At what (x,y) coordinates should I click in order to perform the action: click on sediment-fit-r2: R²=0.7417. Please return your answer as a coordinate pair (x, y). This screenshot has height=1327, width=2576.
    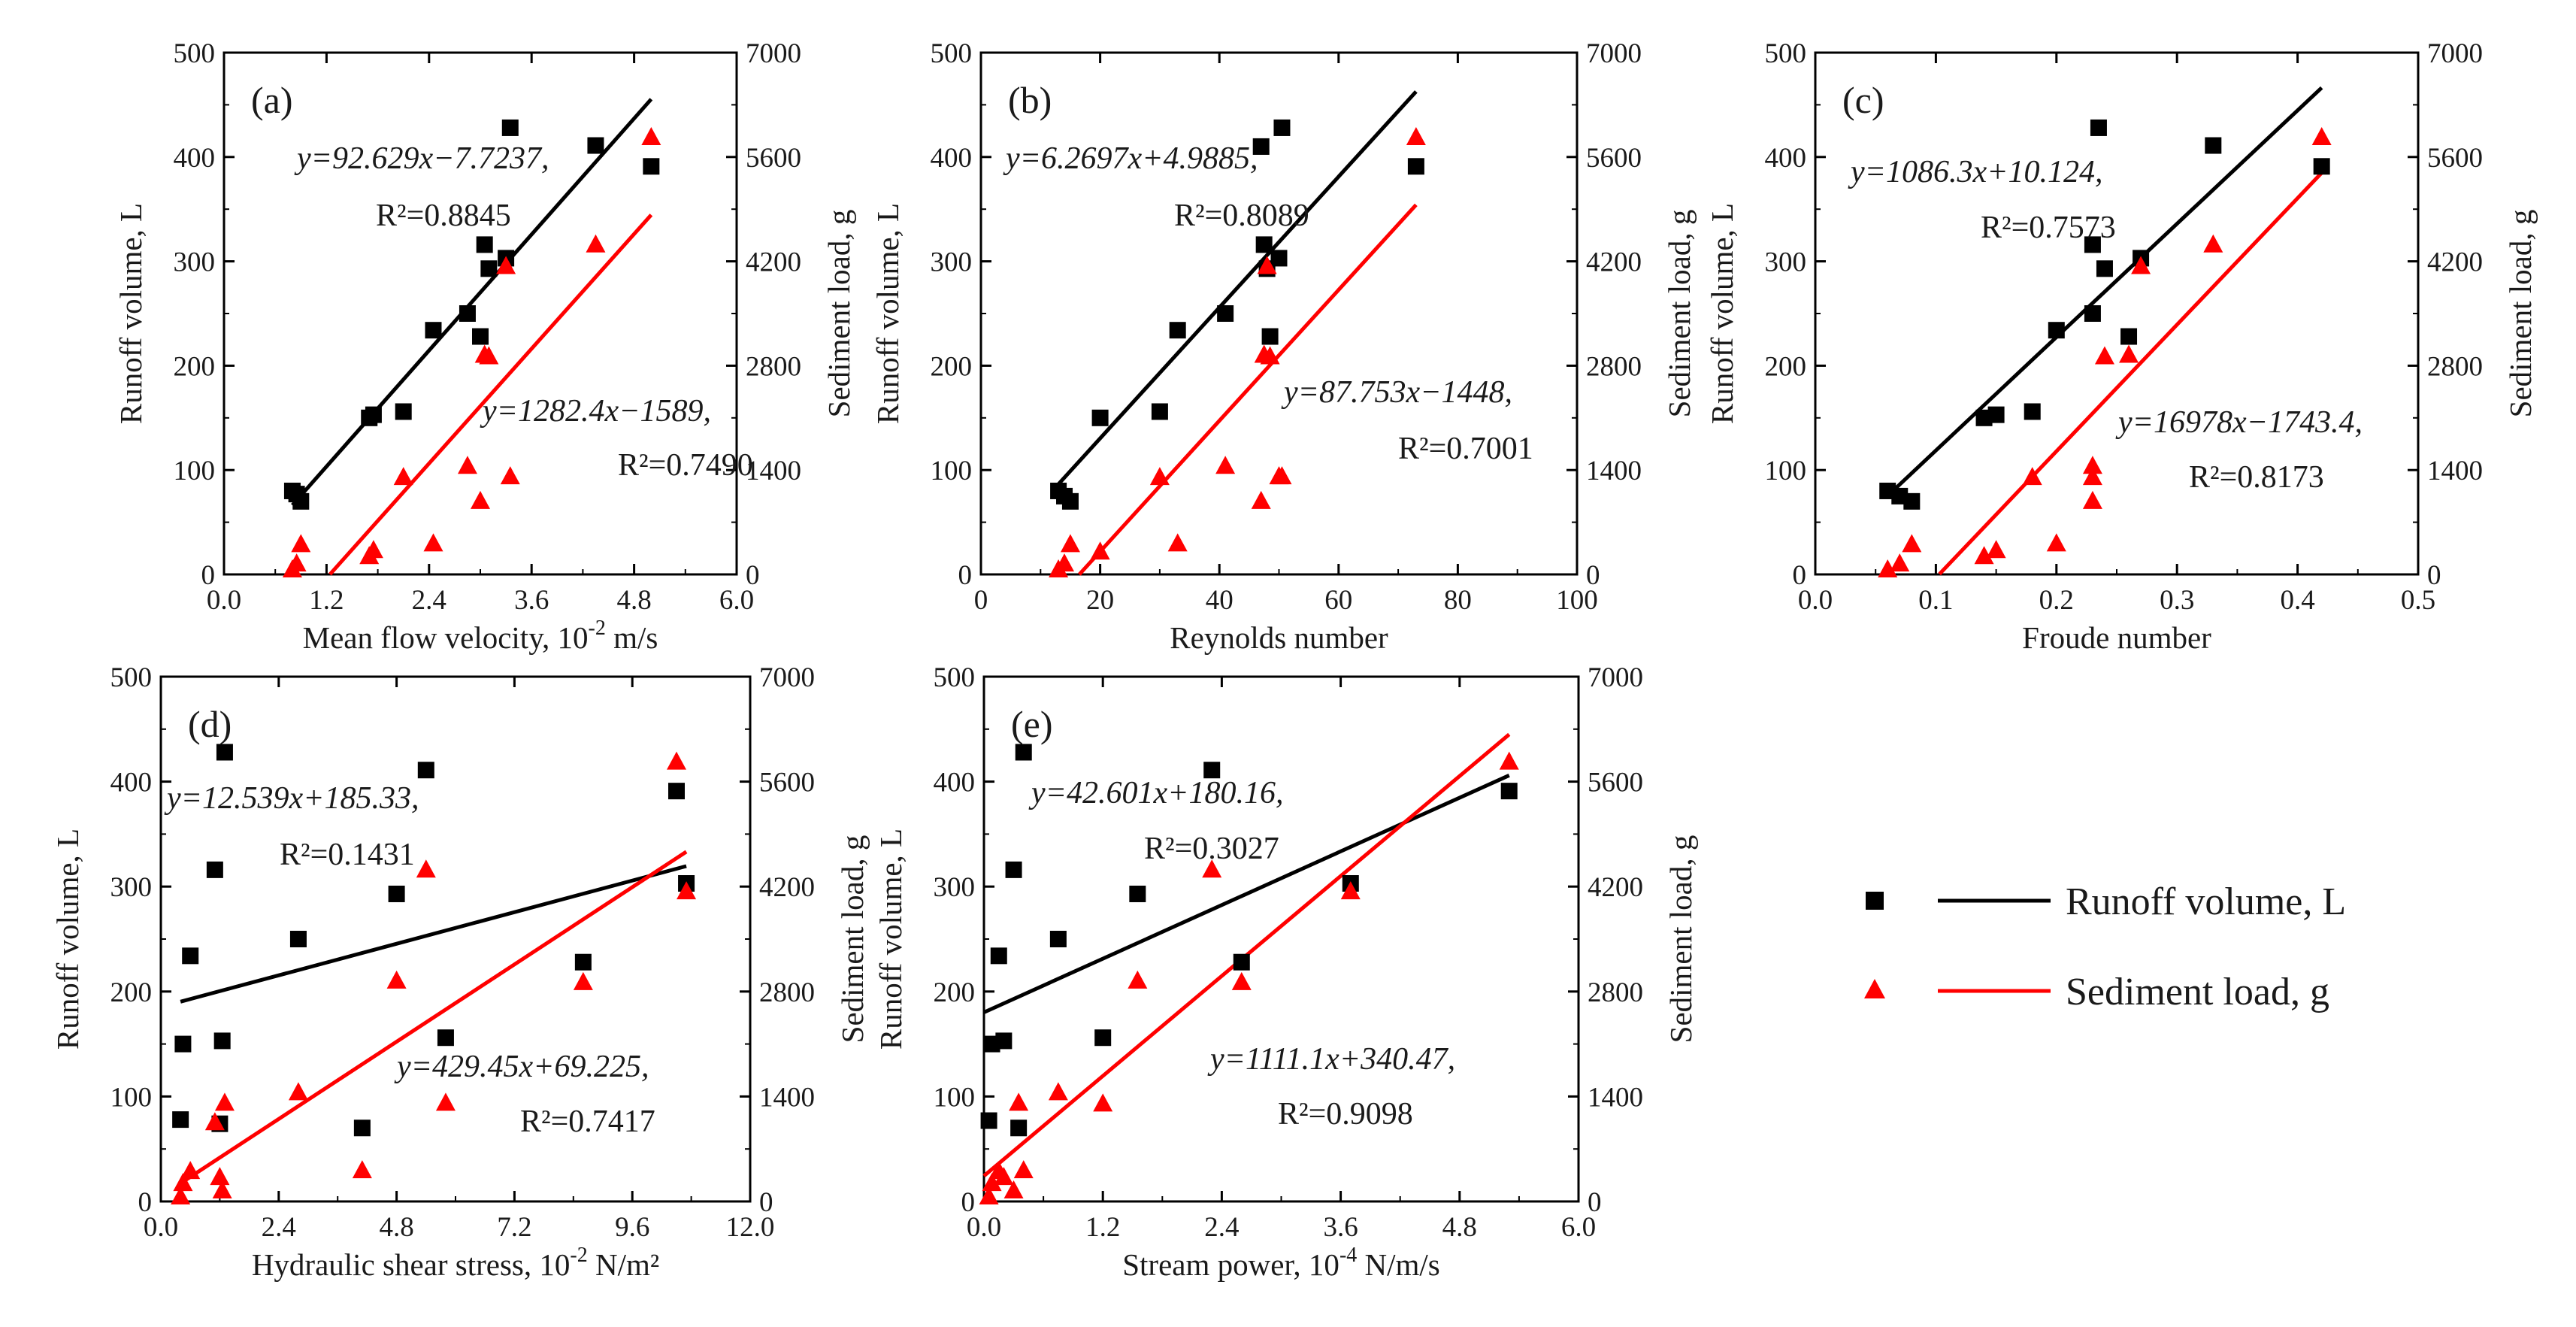
    Looking at the image, I should click on (587, 1121).